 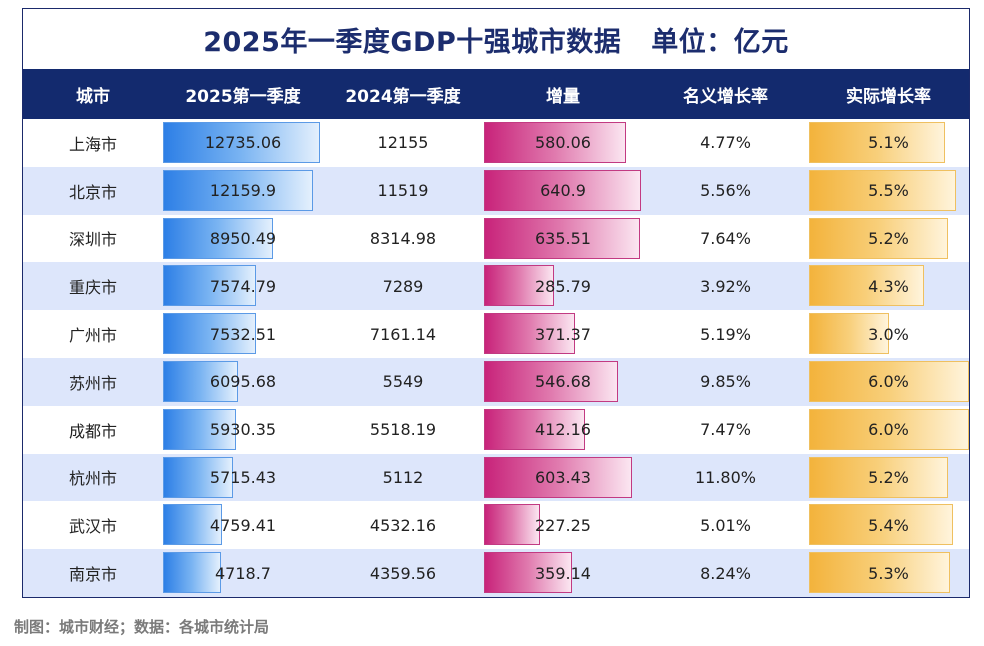 What do you see at coordinates (725, 525) in the screenshot?
I see `nominal-growth-cell: 5.01%` at bounding box center [725, 525].